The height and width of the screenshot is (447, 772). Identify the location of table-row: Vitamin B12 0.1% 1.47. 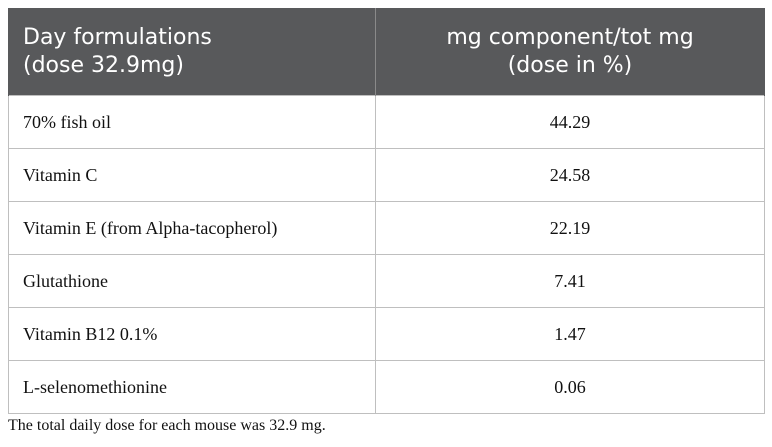
(386, 334).